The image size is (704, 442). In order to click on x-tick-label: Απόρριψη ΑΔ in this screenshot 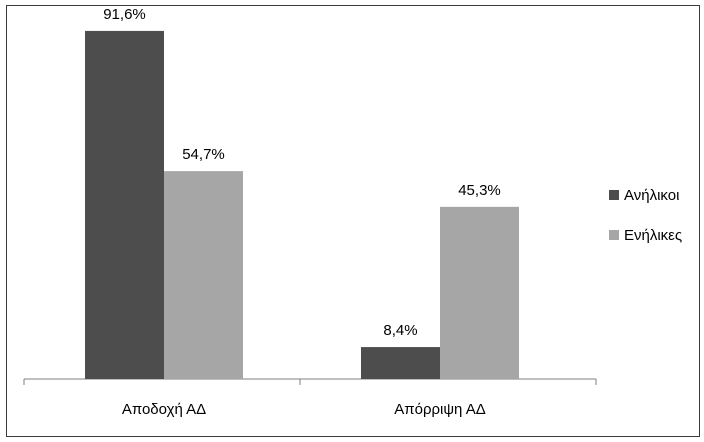, I will do `click(440, 409)`.